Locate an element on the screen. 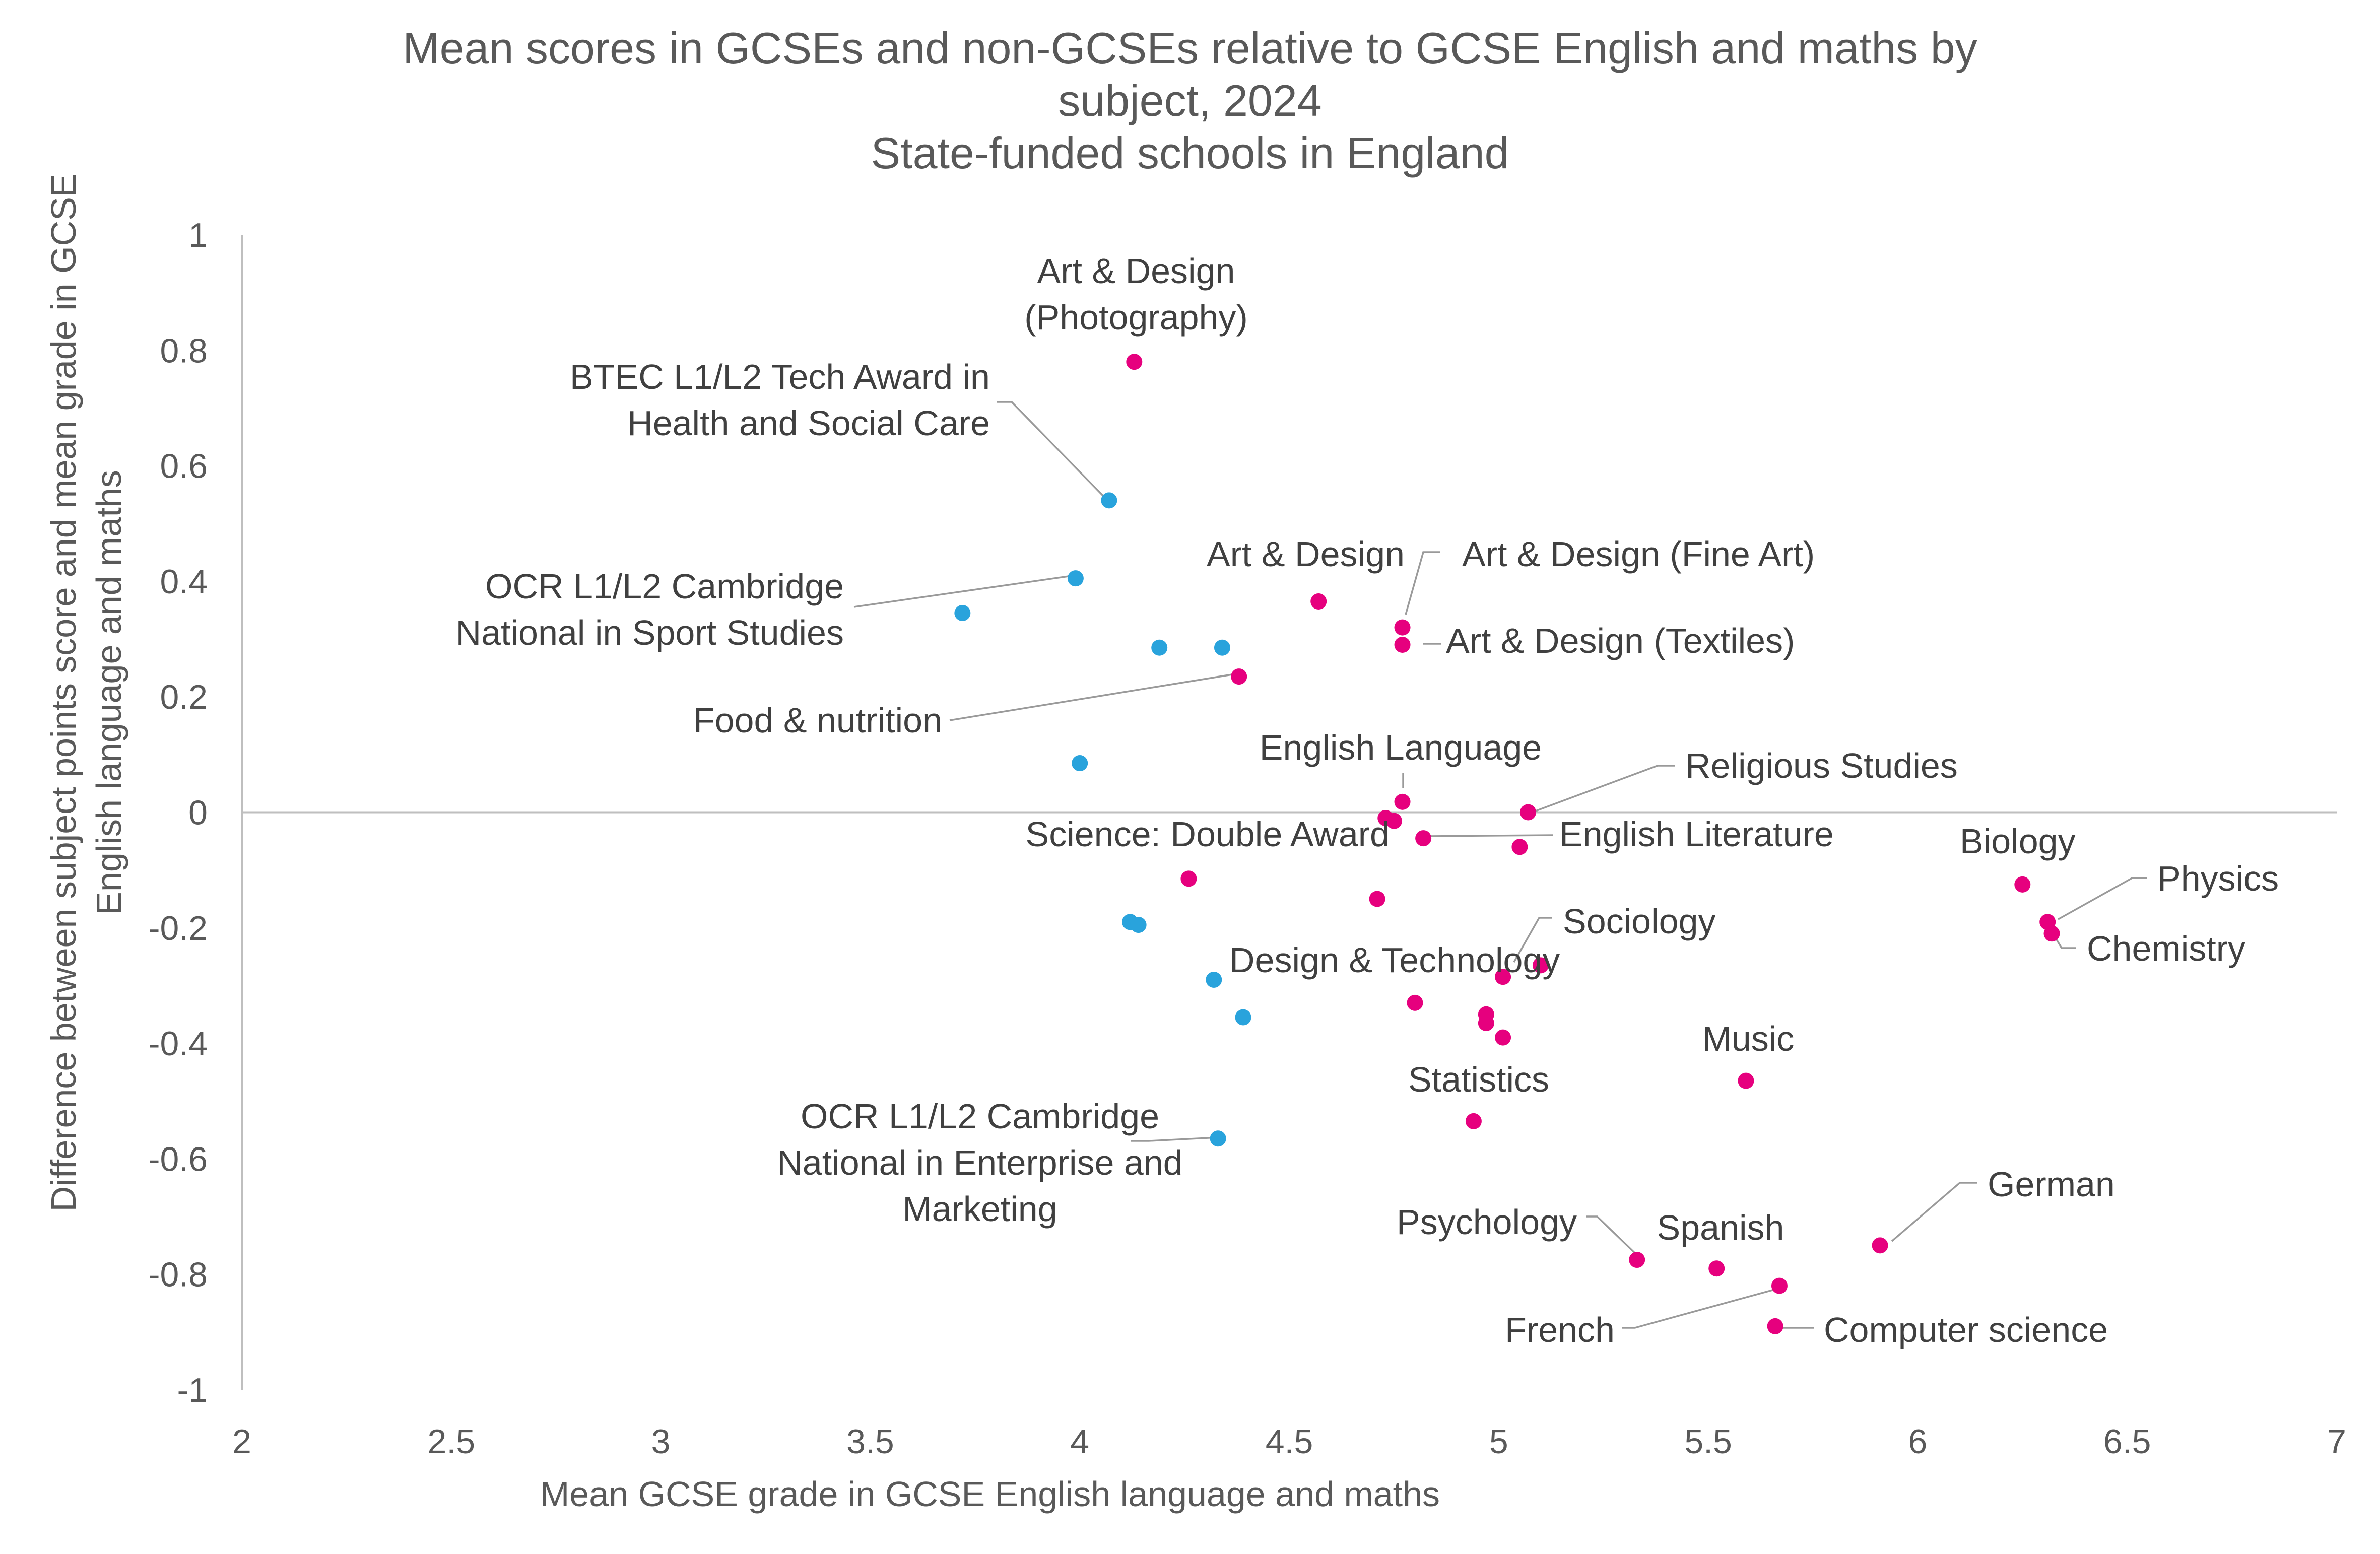 This screenshot has width=2380, height=1554. x-tick-label: 4.5 is located at coordinates (1289, 1442).